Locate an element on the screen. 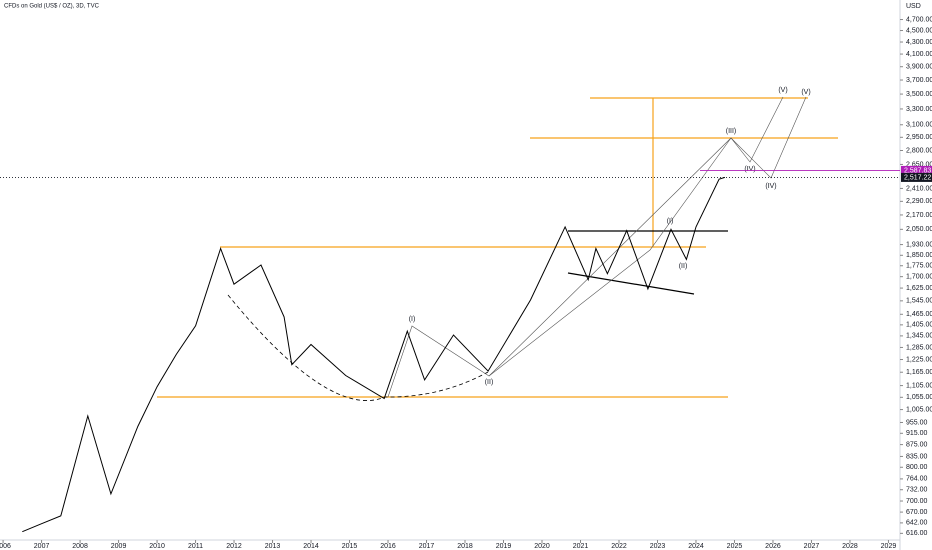  arc is located at coordinates (358, 347).